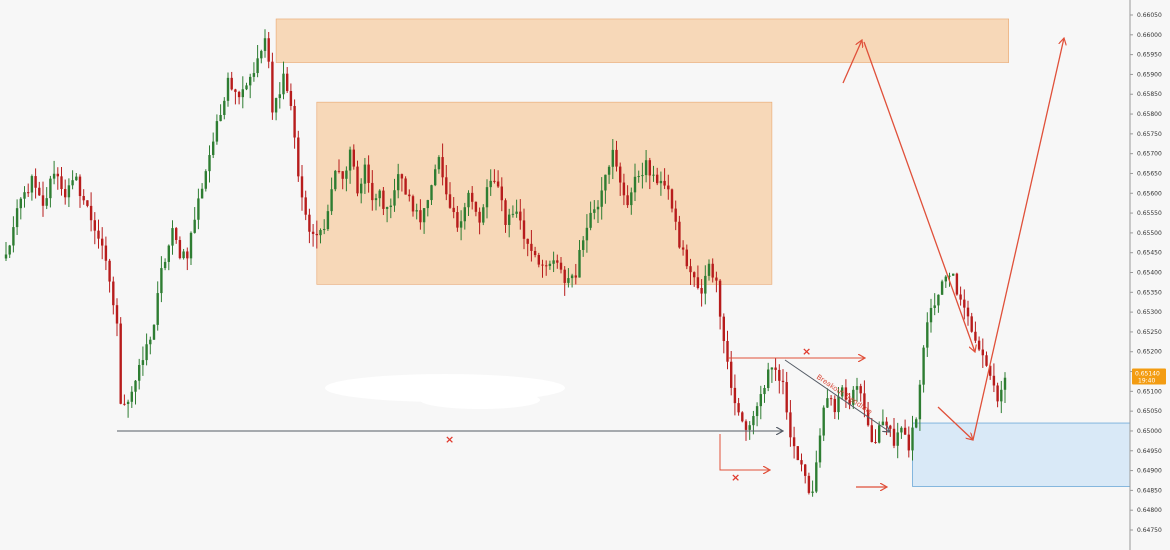 Image resolution: width=1170 pixels, height=550 pixels. I want to click on cross-mark: ×, so click(449, 439).